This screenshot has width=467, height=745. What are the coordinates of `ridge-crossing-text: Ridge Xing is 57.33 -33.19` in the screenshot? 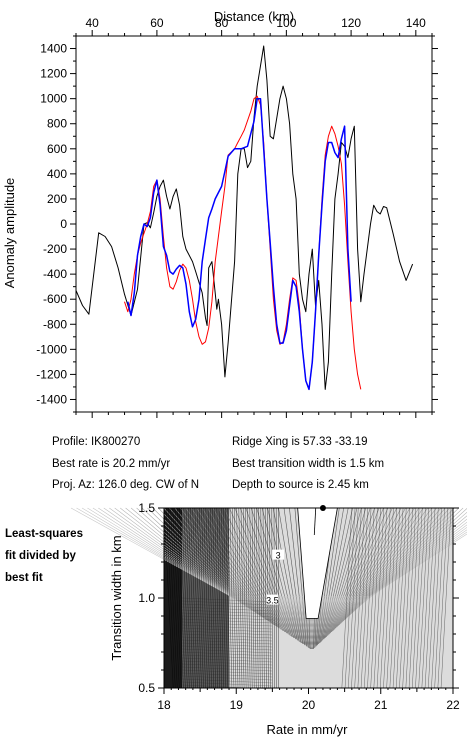 It's located at (300, 442).